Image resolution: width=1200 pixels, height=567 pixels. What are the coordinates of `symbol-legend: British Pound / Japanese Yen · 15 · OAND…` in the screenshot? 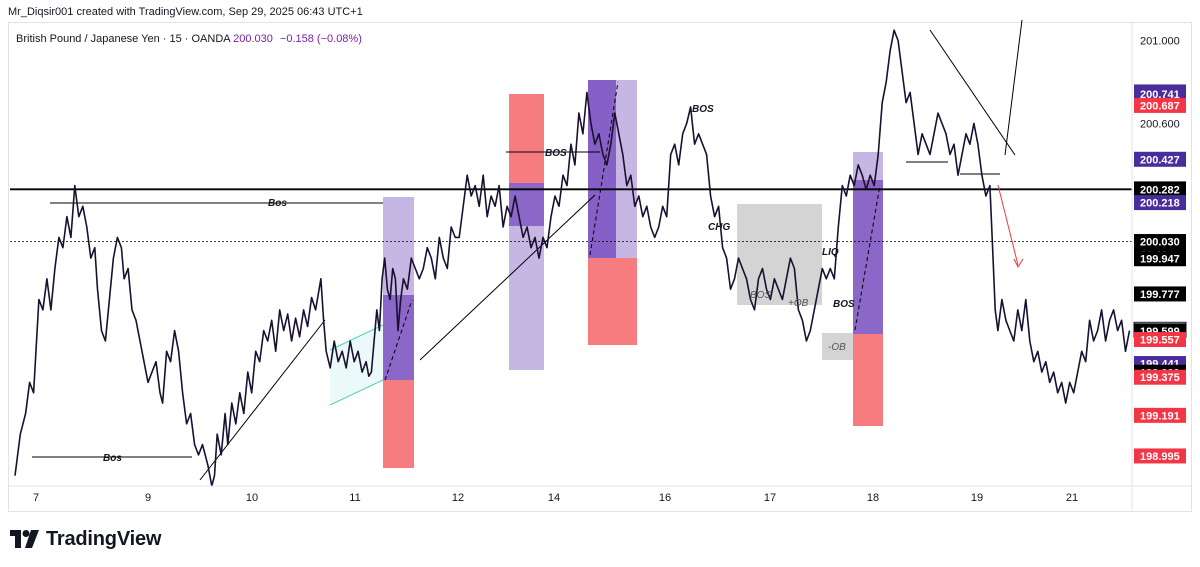 It's located at (189, 39).